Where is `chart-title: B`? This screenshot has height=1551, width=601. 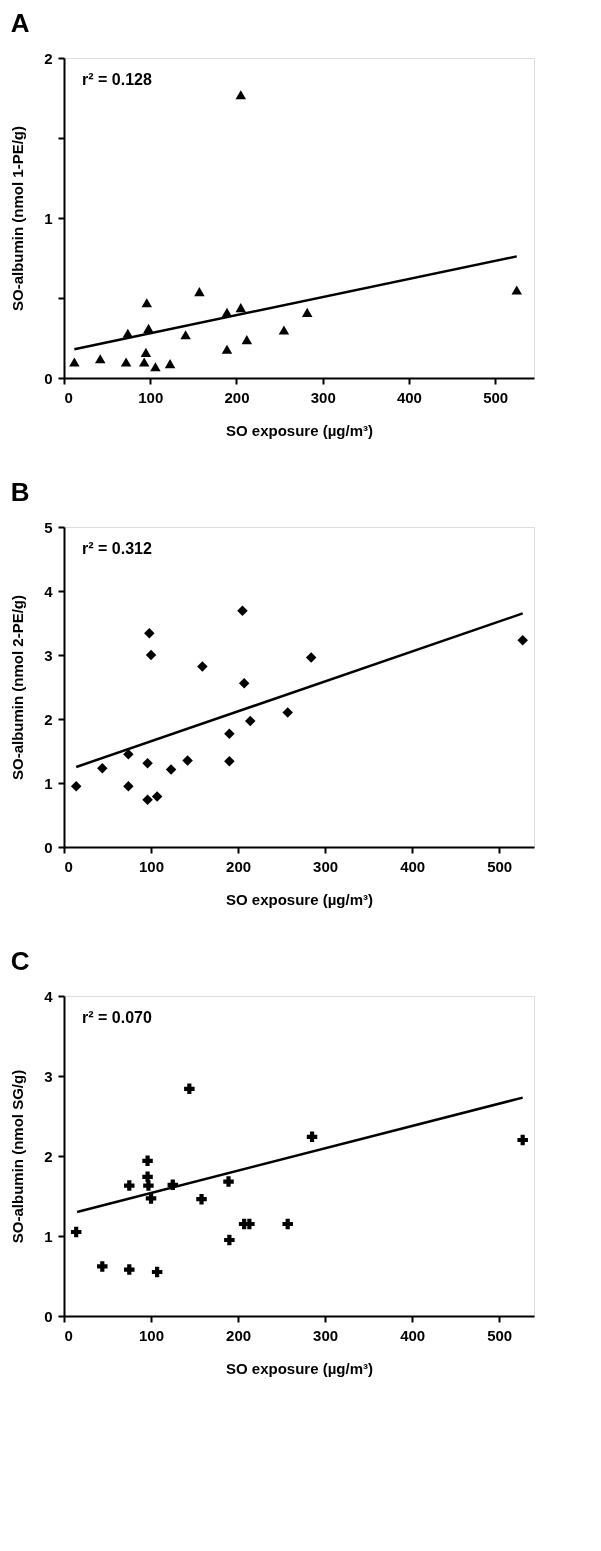 chart-title: B is located at coordinates (20, 492).